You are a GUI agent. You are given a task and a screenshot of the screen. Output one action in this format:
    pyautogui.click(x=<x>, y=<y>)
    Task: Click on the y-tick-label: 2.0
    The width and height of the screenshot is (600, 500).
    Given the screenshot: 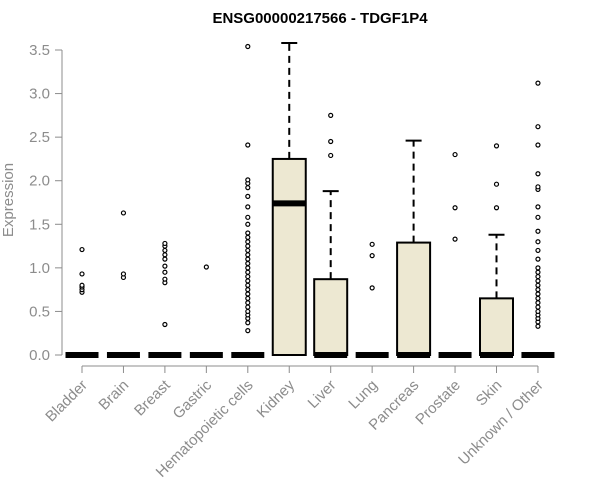 What is the action you would take?
    pyautogui.click(x=39, y=181)
    